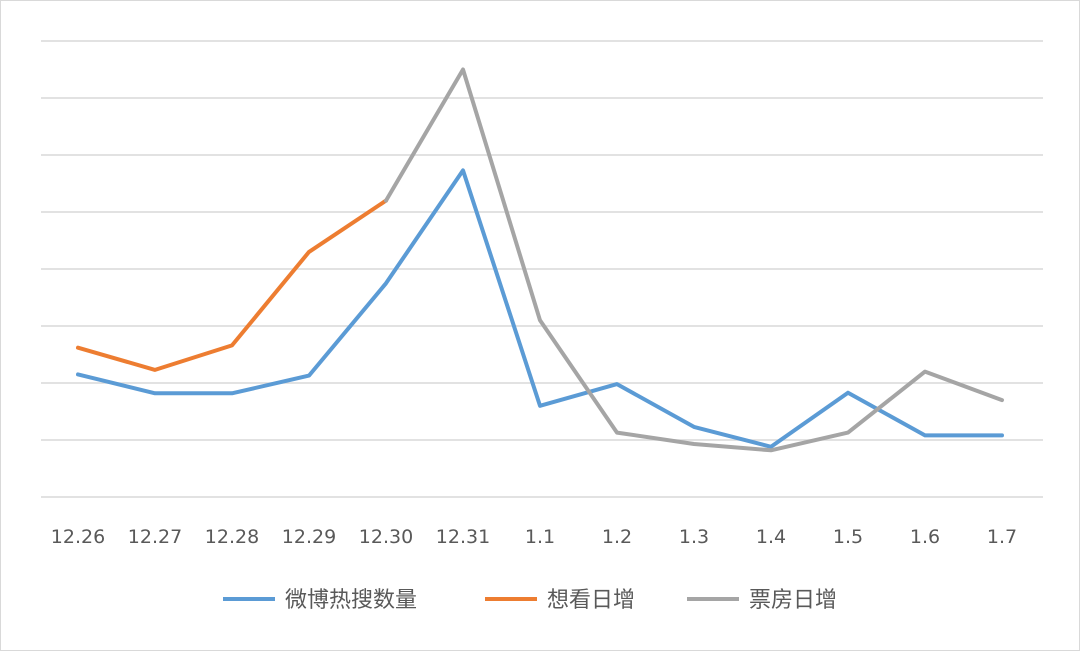  What do you see at coordinates (232, 537) in the screenshot?
I see `x-tick-label: 12.28` at bounding box center [232, 537].